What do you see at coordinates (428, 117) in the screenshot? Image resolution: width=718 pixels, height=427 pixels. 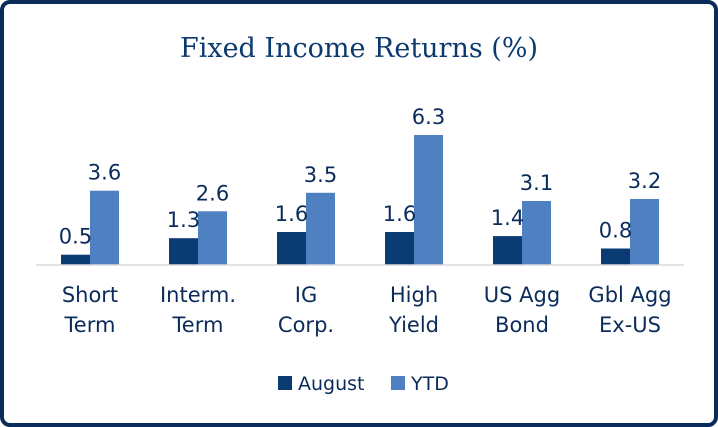 I see `data-label-ytd-3: 6.3` at bounding box center [428, 117].